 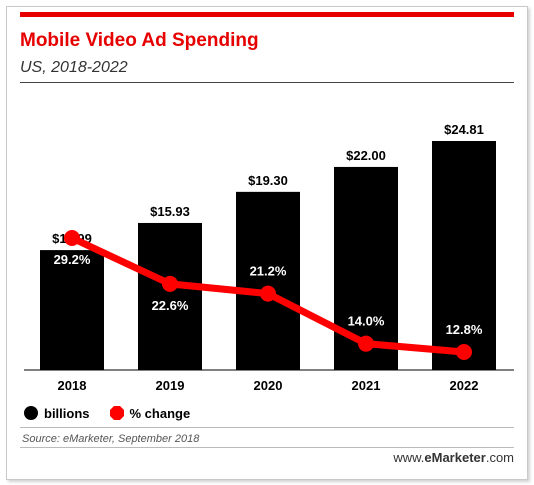 I want to click on brand-url: www.eMarketer.com, so click(x=453, y=457).